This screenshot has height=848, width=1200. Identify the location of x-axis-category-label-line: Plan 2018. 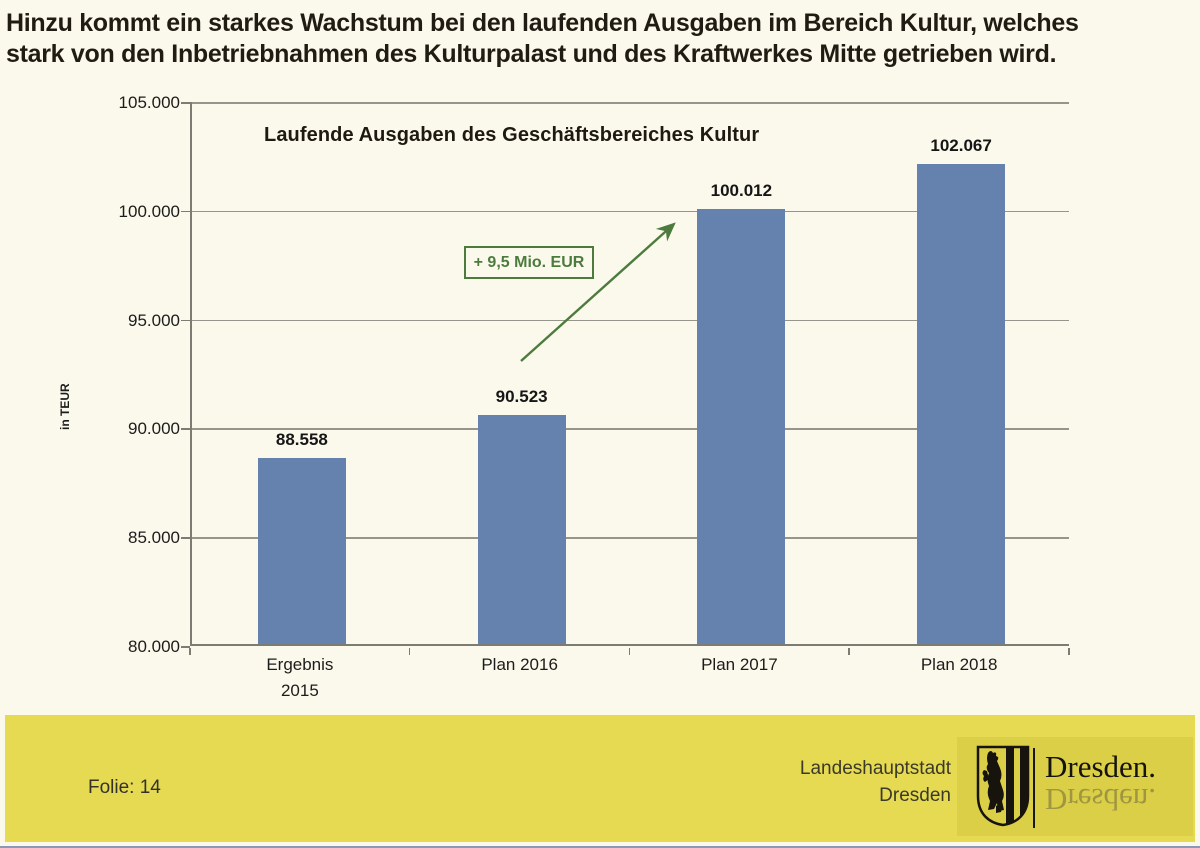
(959, 664).